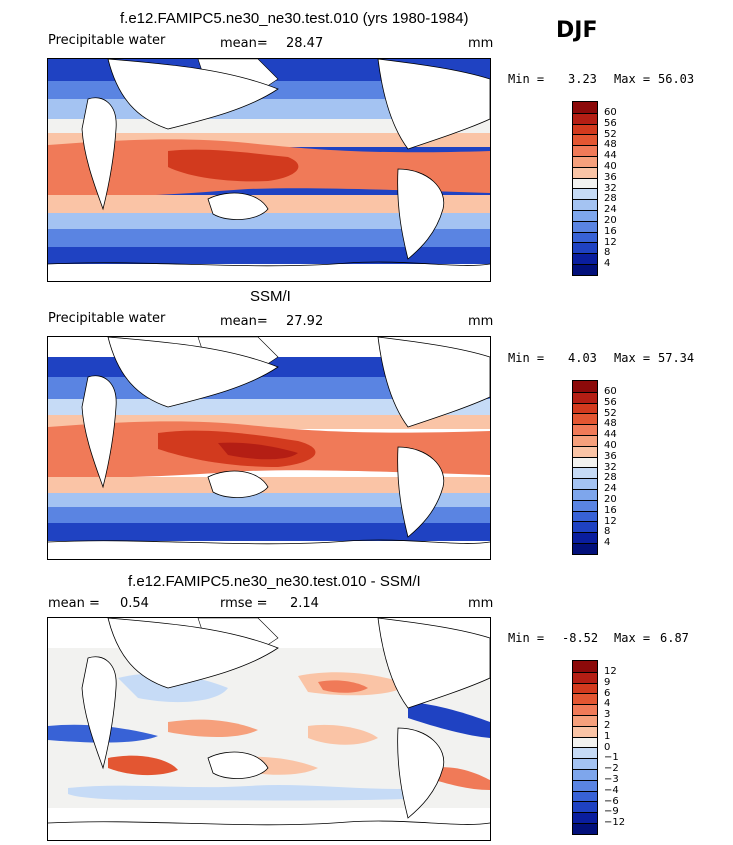 This screenshot has width=733, height=845. What do you see at coordinates (610, 166) in the screenshot?
I see `panel-1-colorbar-tick: 40` at bounding box center [610, 166].